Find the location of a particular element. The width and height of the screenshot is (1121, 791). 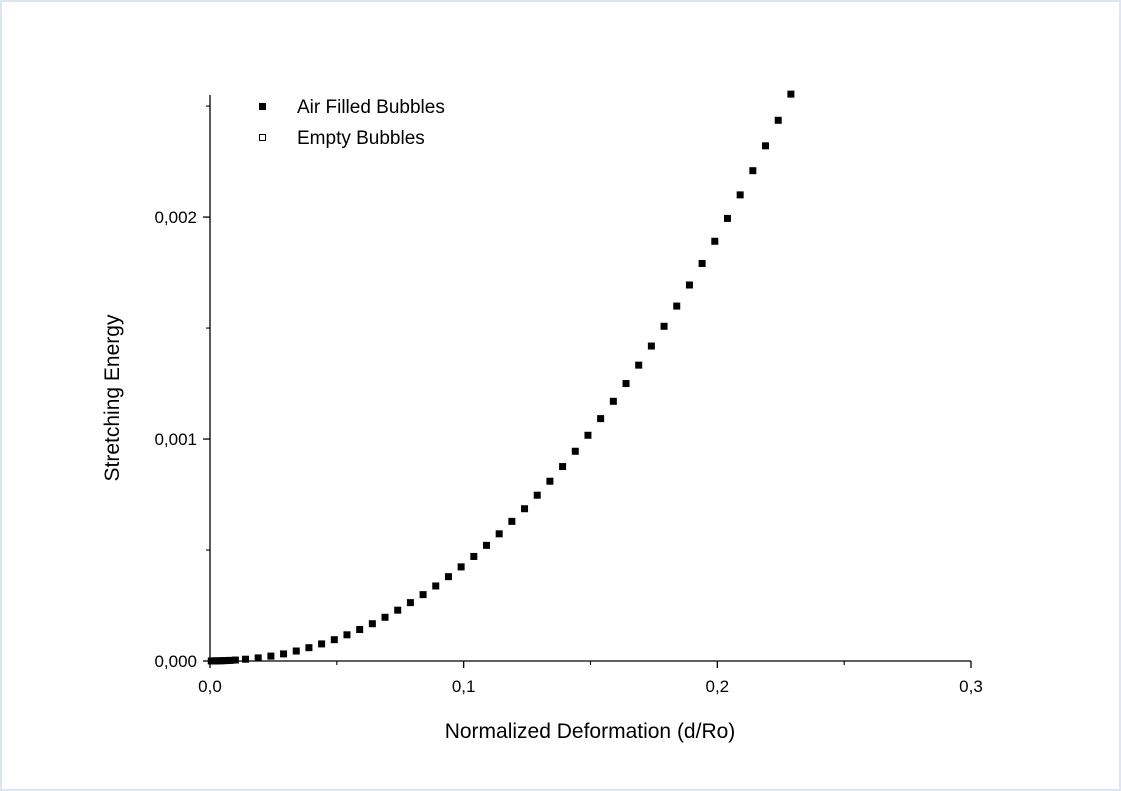

y-tick-label: 0,001 is located at coordinates (175, 439).